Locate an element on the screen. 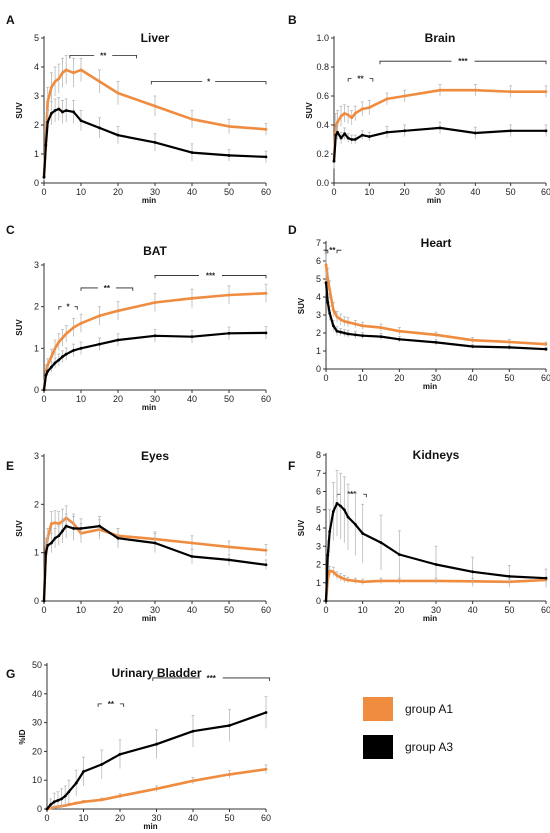  x-tick-label-e: 0 is located at coordinates (43, 610).